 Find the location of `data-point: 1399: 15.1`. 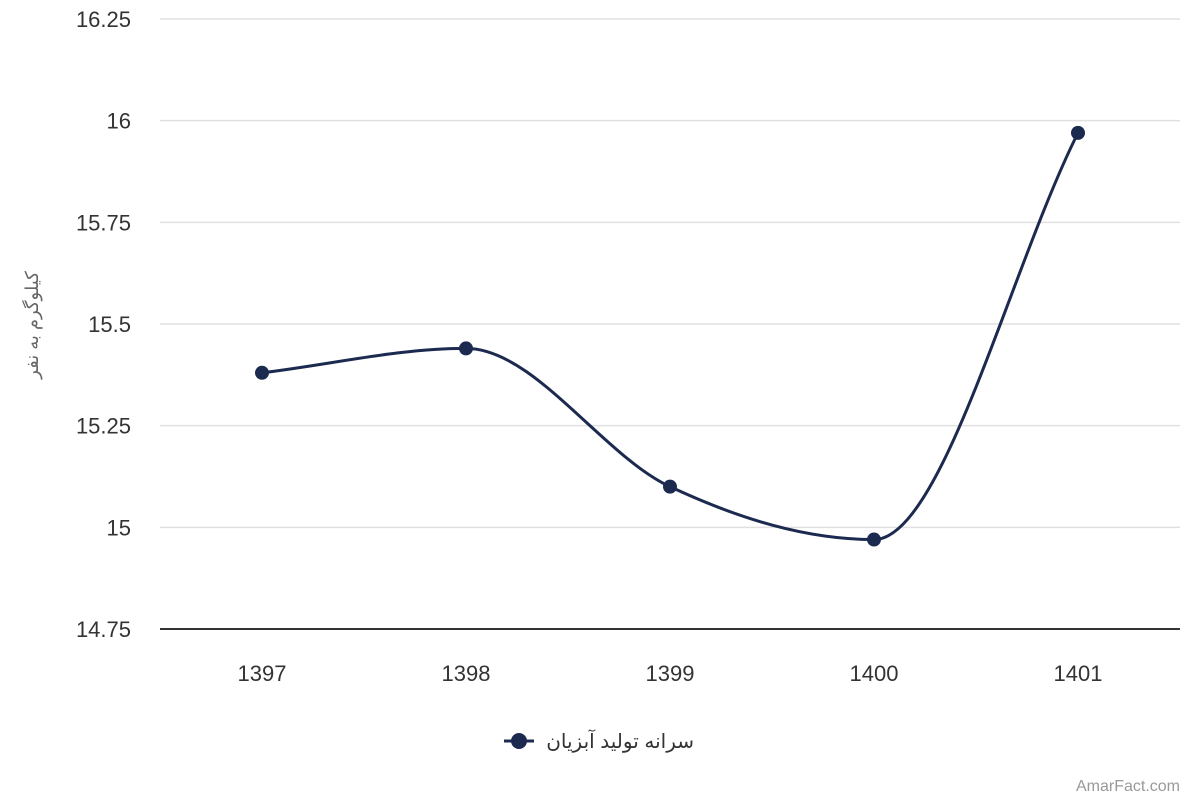

data-point: 1399: 15.1 is located at coordinates (670, 486).